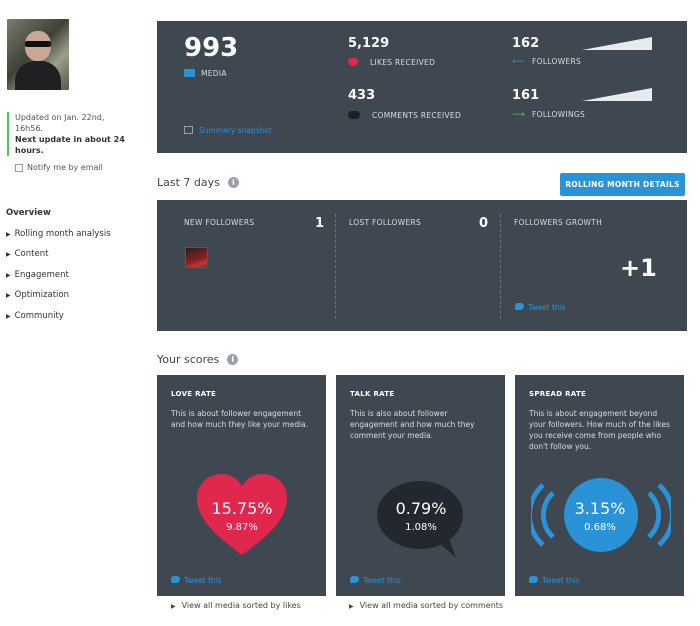 The height and width of the screenshot is (626, 700). I want to click on last7-title: Last 7 days i, so click(198, 182).